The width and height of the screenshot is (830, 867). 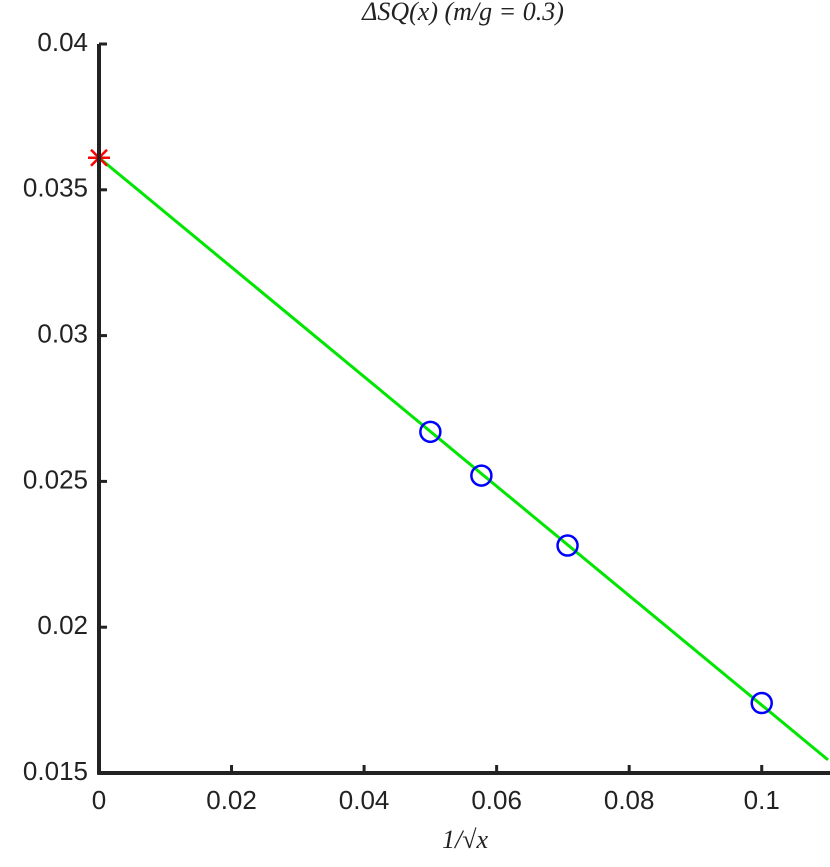 What do you see at coordinates (62, 333) in the screenshot?
I see `y-tick-label: 0.03` at bounding box center [62, 333].